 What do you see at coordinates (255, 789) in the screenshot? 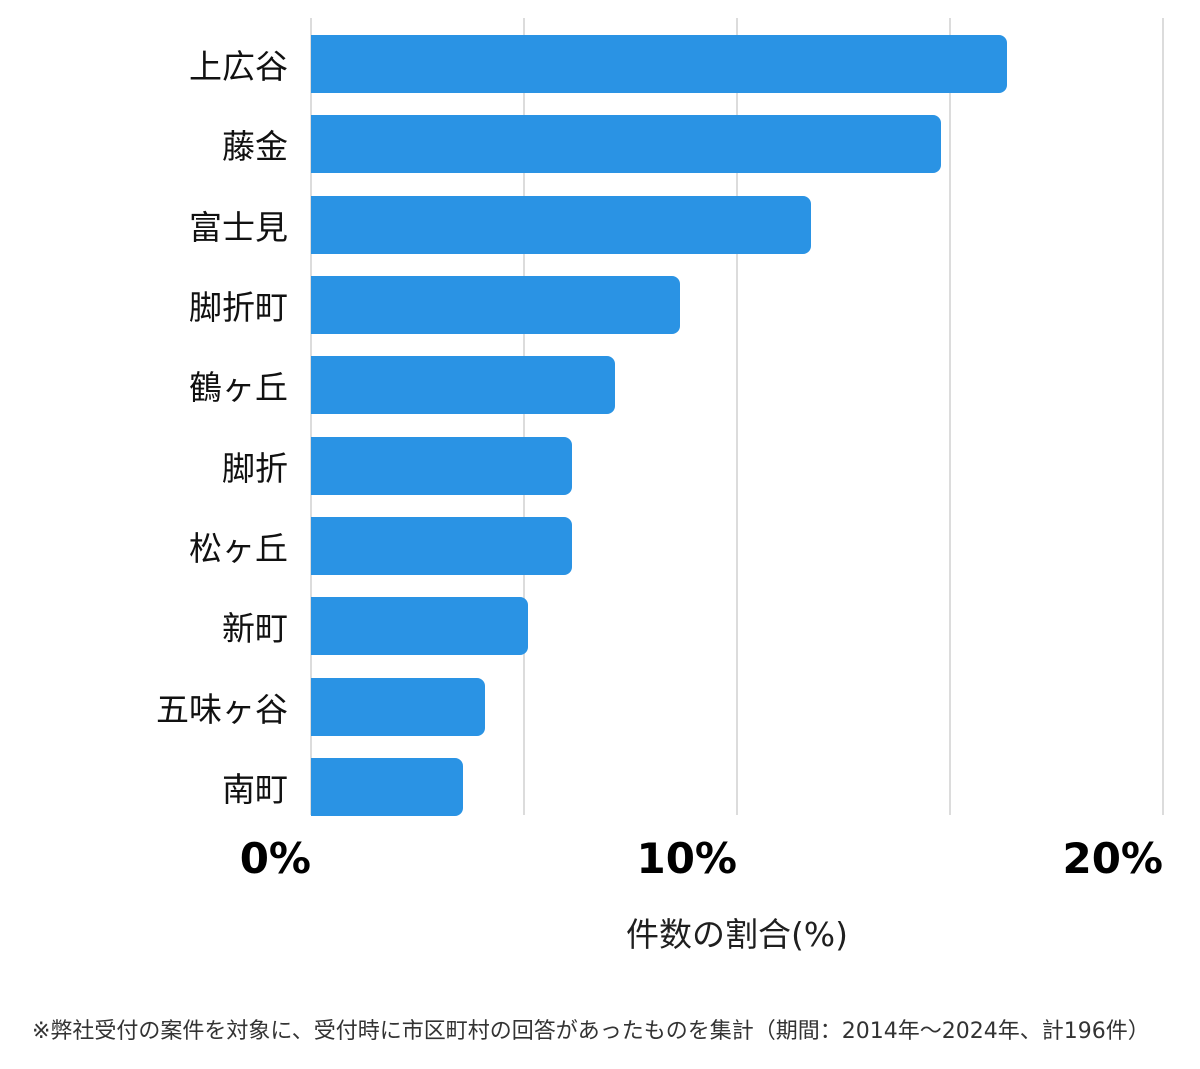
I see `category-label: 南町` at bounding box center [255, 789].